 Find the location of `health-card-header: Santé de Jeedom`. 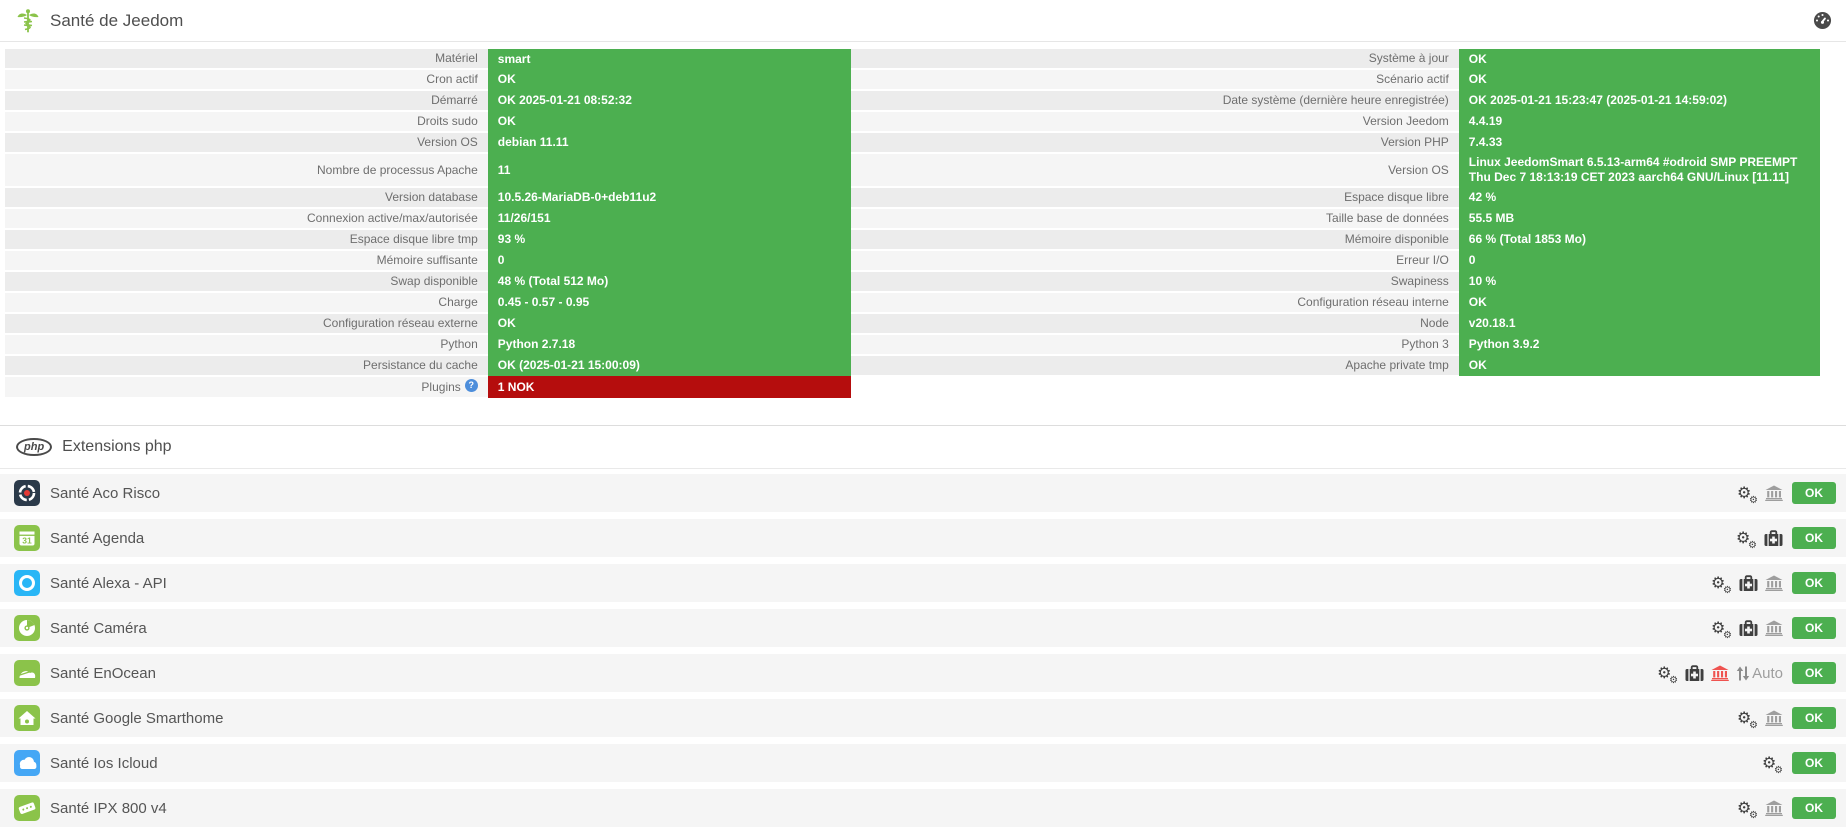

health-card-header: Santé de Jeedom is located at coordinates (923, 21).